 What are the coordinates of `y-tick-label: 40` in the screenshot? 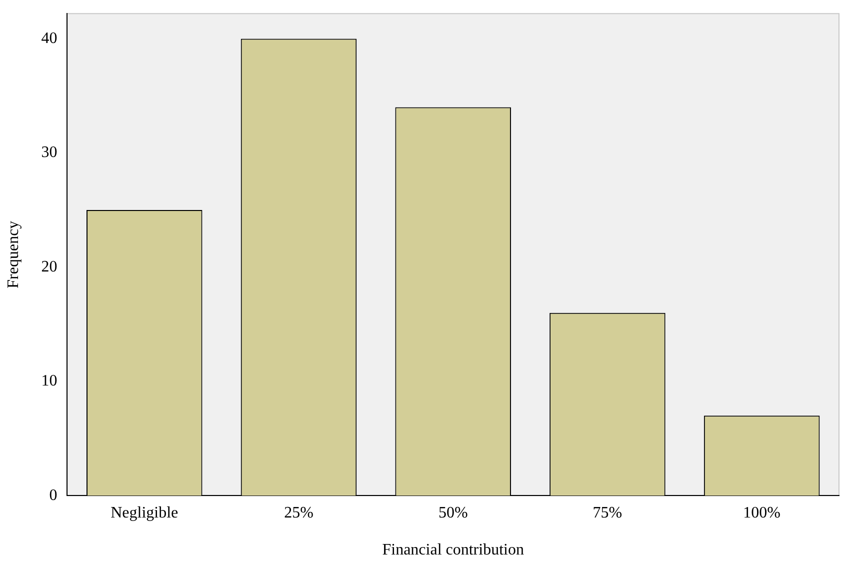 It's located at (49, 38).